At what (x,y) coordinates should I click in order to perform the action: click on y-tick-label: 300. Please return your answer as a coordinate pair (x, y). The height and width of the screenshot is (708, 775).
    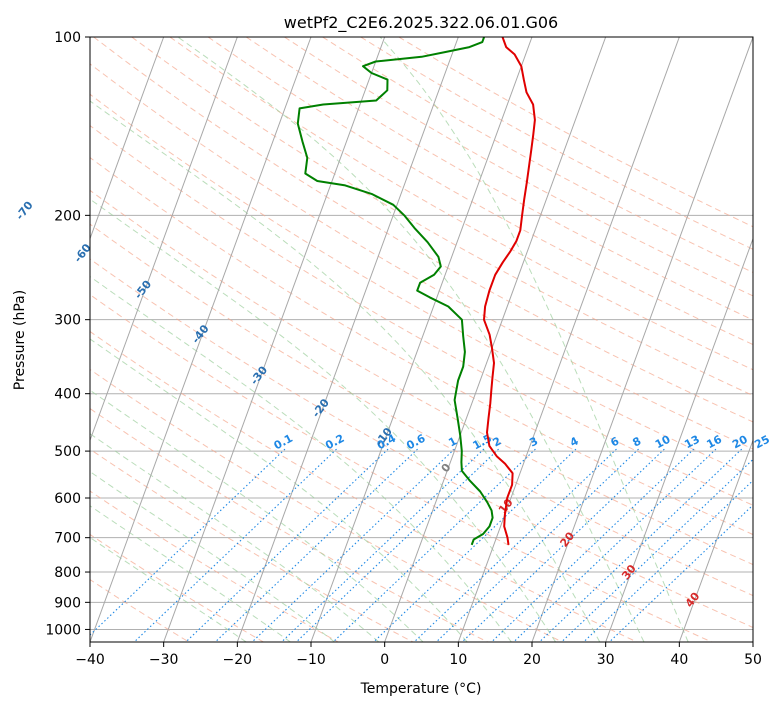
    Looking at the image, I should click on (67, 321).